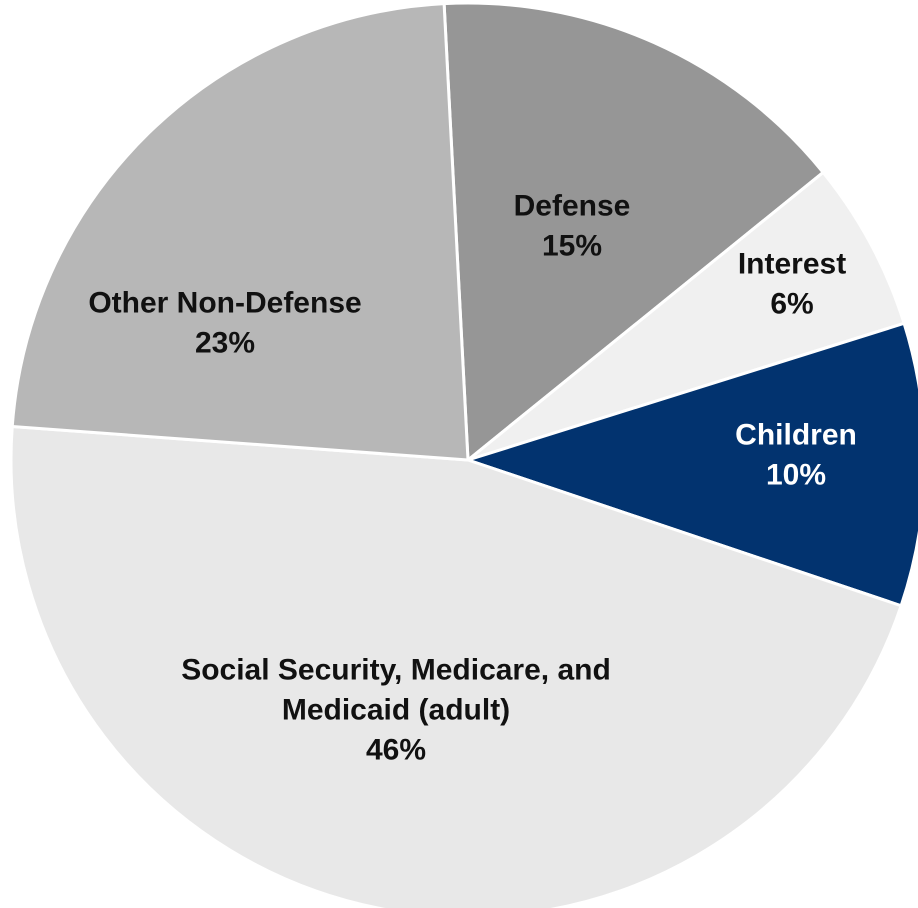 This screenshot has height=908, width=918. I want to click on pie-label-other-non-defense-line-1: Other Non-Defense, so click(224, 303).